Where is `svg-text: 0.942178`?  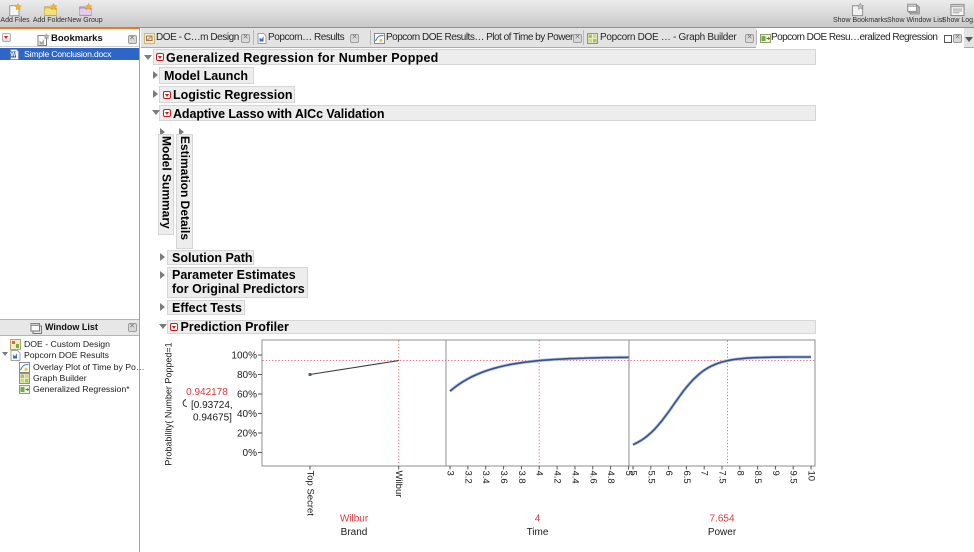
svg-text: 0.942178 is located at coordinates (207, 392).